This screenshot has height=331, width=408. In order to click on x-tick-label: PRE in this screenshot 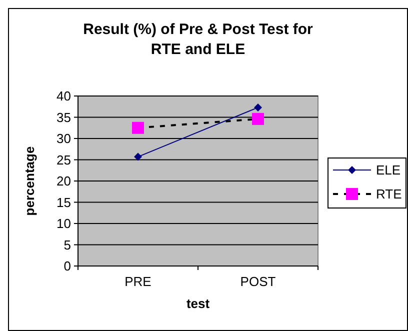, I will do `click(138, 281)`.